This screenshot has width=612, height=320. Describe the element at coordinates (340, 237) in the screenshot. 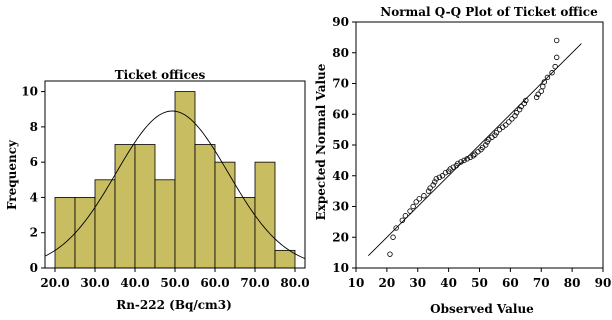

I see `qq-y-tick-label-1: 20` at that location.